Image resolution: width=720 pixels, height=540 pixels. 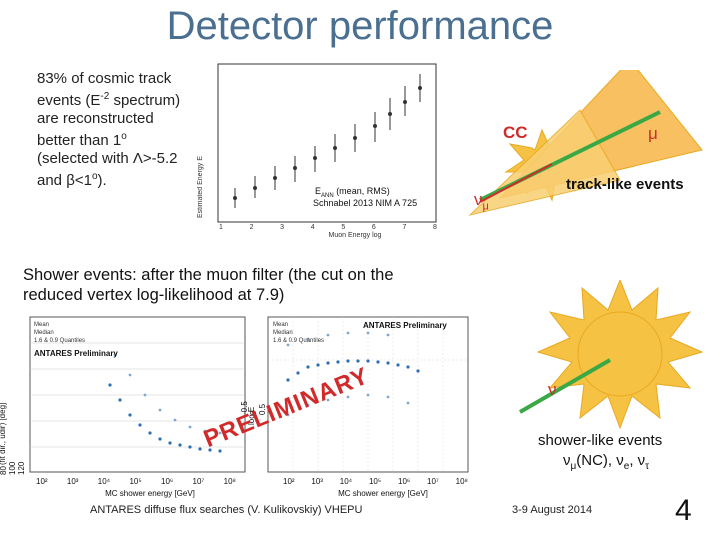 What do you see at coordinates (573, 466) in the screenshot?
I see `flavour-mu-sub: μ` at bounding box center [573, 466].